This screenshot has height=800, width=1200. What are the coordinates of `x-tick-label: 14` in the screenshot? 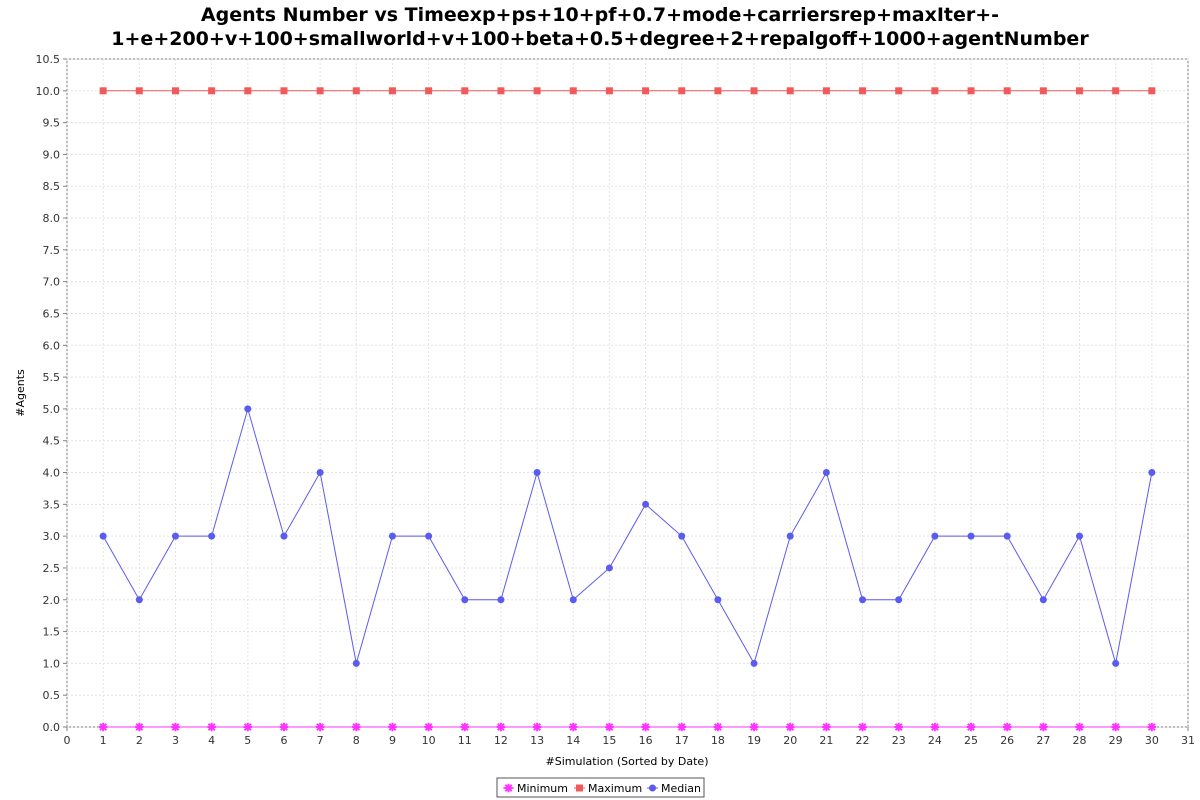 It's located at (573, 740).